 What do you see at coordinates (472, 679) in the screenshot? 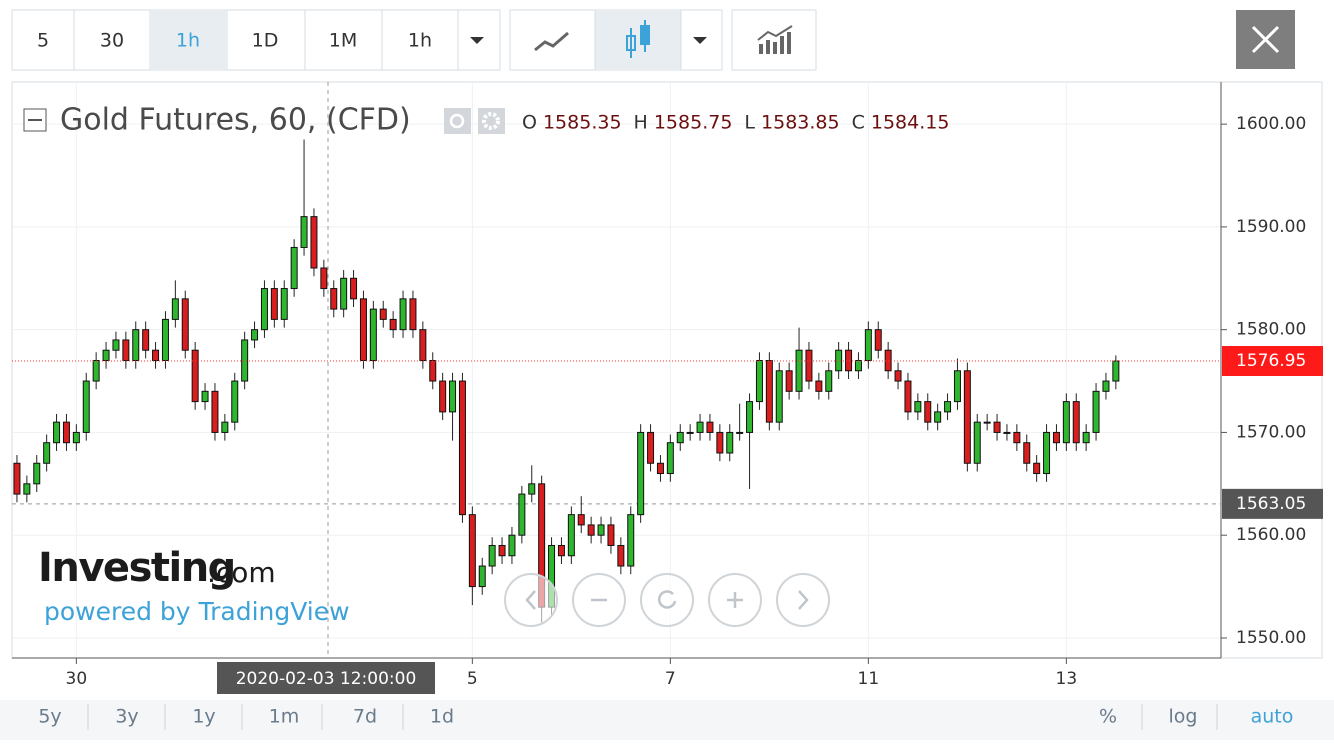
I see `x-tick-label: 5` at bounding box center [472, 679].